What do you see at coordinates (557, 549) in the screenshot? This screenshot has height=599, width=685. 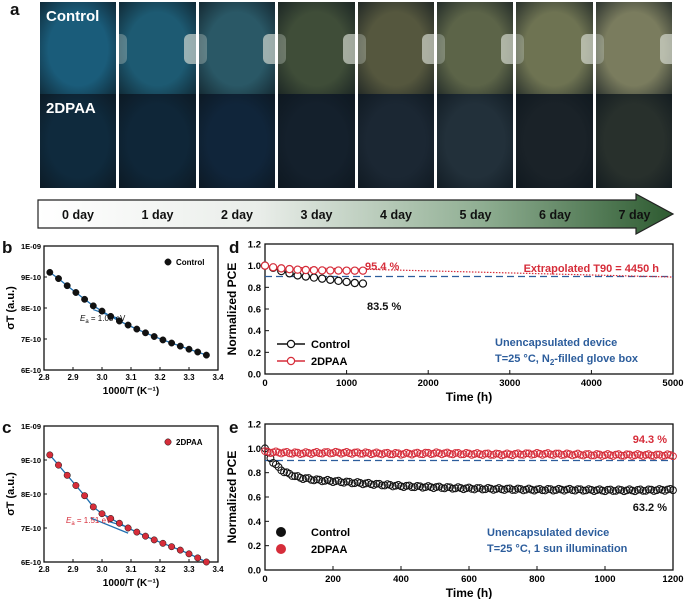 I see `condition-line-2: T=25 °C, 1 sun illumination` at bounding box center [557, 549].